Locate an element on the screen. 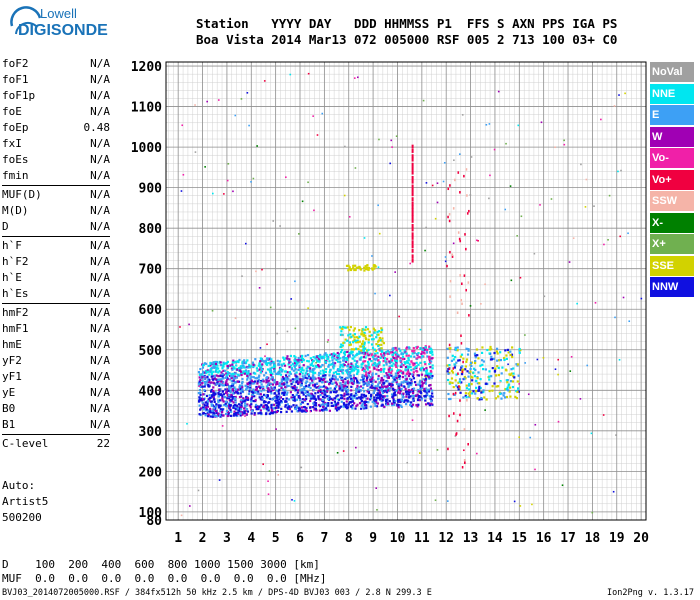 This screenshot has height=600, width=700. param-value: N/A is located at coordinates (100, 376).